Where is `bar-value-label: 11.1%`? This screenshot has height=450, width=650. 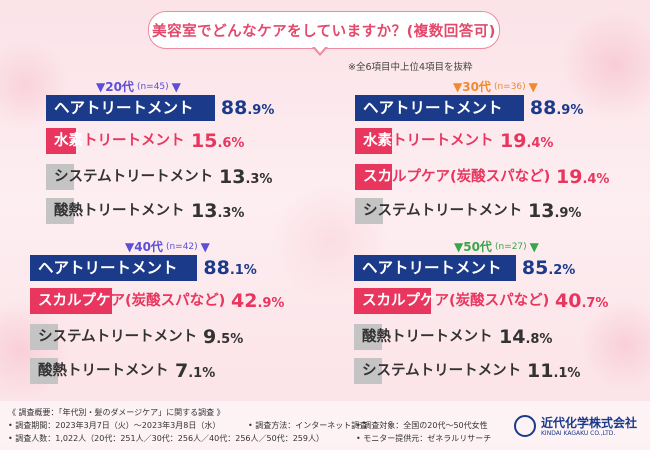
bar-value-label: 11.1% is located at coordinates (553, 371).